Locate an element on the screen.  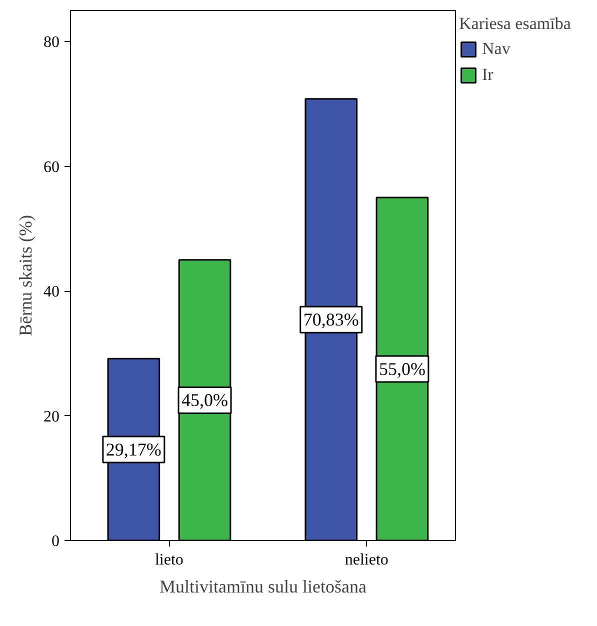
data-label: 55,0% is located at coordinates (402, 369).